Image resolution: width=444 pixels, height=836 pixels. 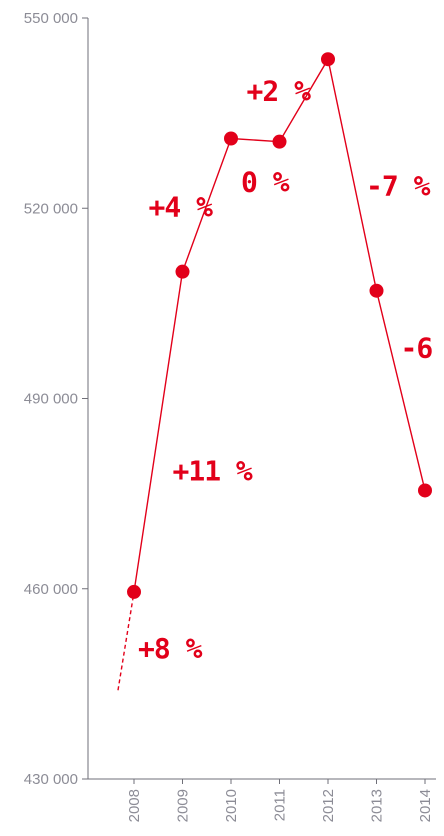 I want to click on lead-in-dashed-line, so click(x=126, y=641).